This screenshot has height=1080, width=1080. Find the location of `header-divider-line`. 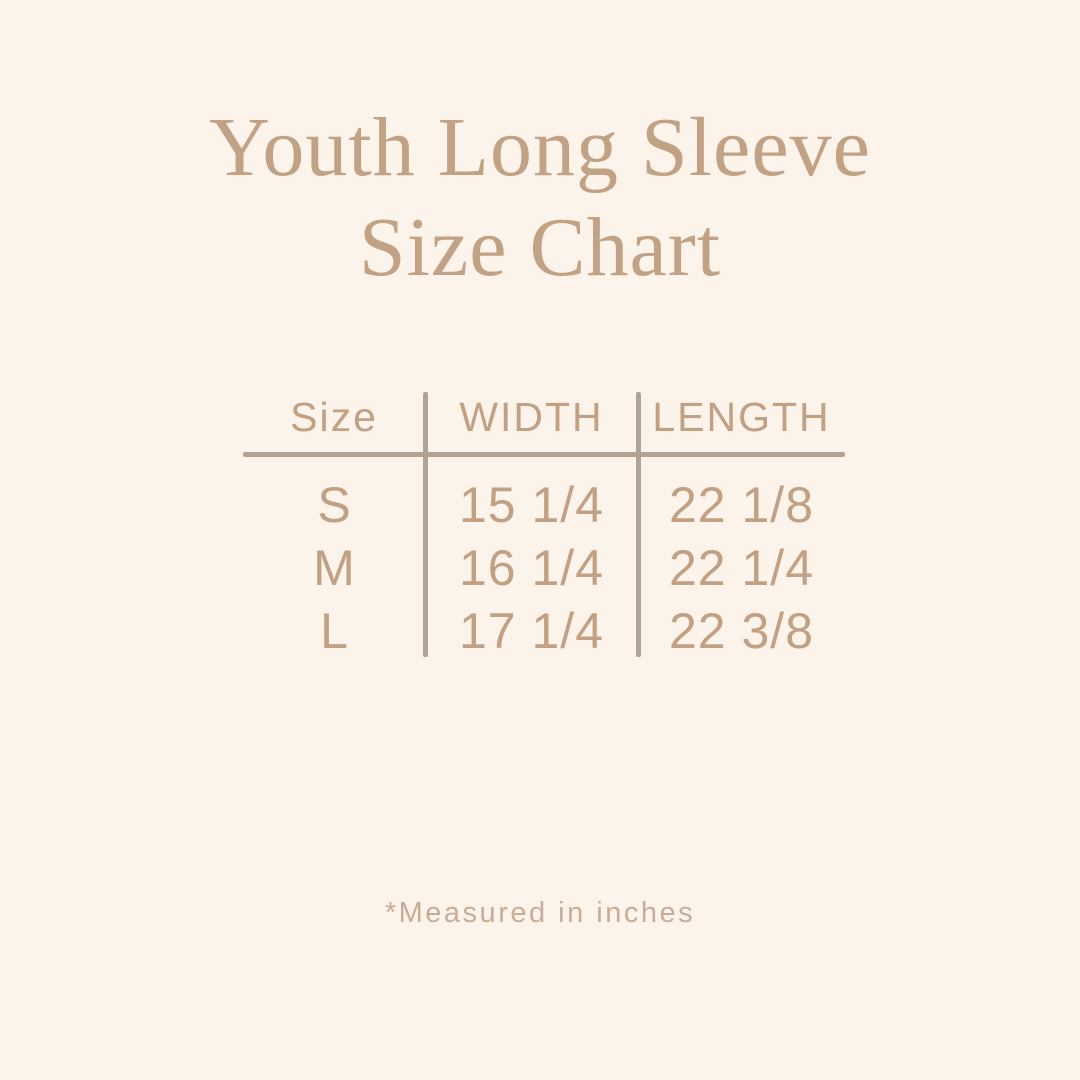

header-divider-line is located at coordinates (544, 454).